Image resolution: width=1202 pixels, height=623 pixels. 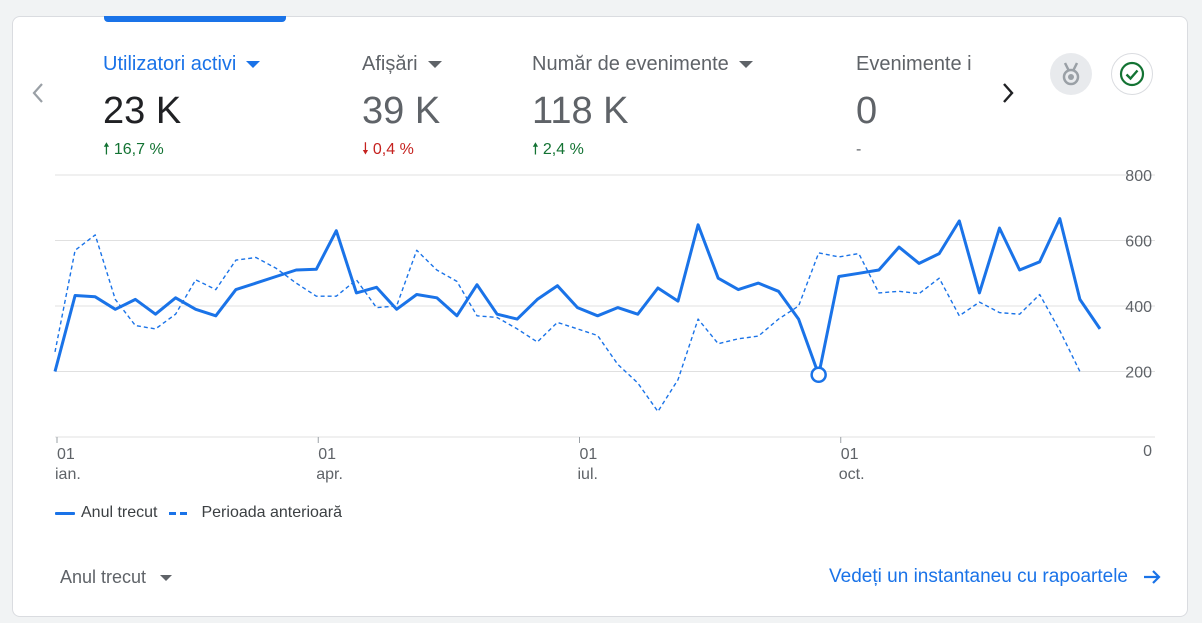 What do you see at coordinates (1152, 577) in the screenshot?
I see `arrow-right-icon` at bounding box center [1152, 577].